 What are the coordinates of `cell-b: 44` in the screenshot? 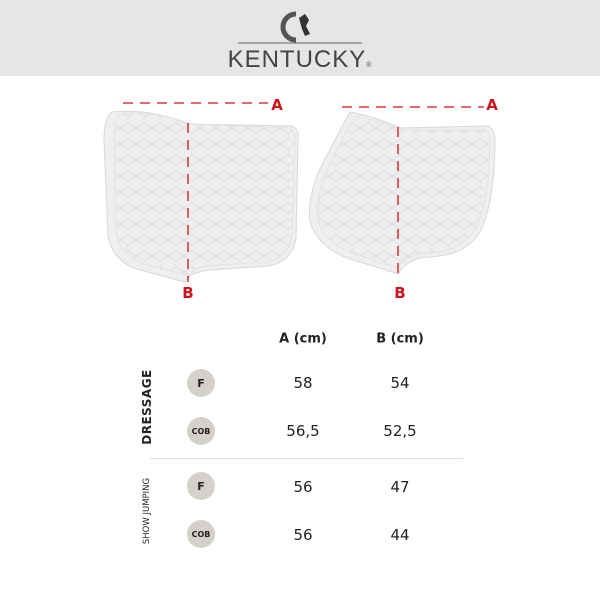 It's located at (400, 535).